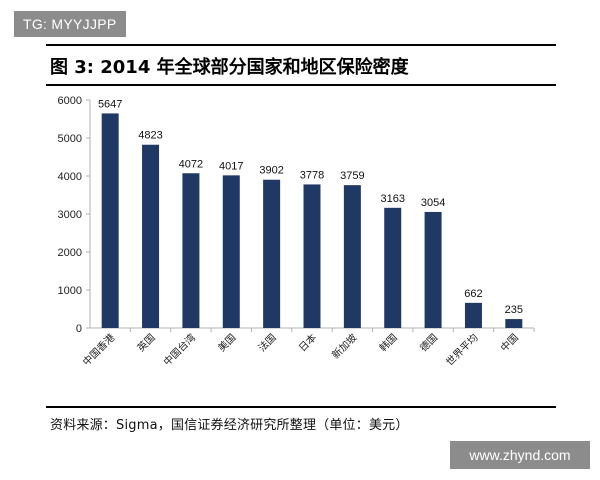 This screenshot has height=480, width=600. Describe the element at coordinates (392, 199) in the screenshot. I see `data-label: 3163` at that location.